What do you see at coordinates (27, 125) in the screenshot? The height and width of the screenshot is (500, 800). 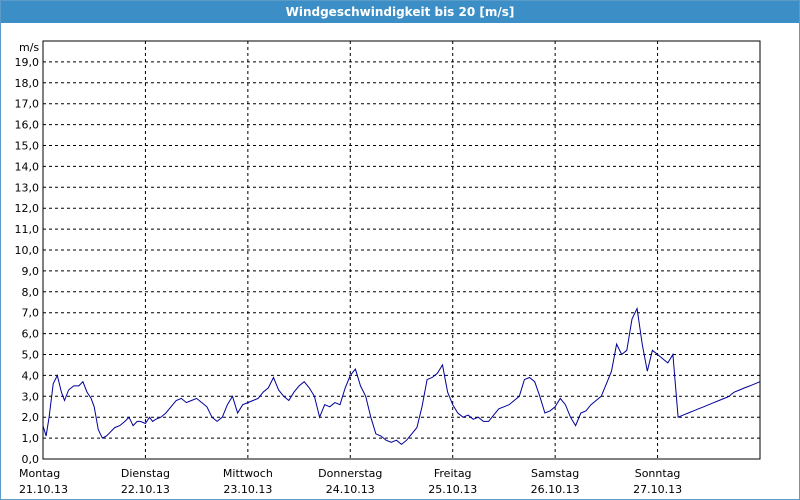 I see `y-tick-label: 16,0` at bounding box center [27, 125].